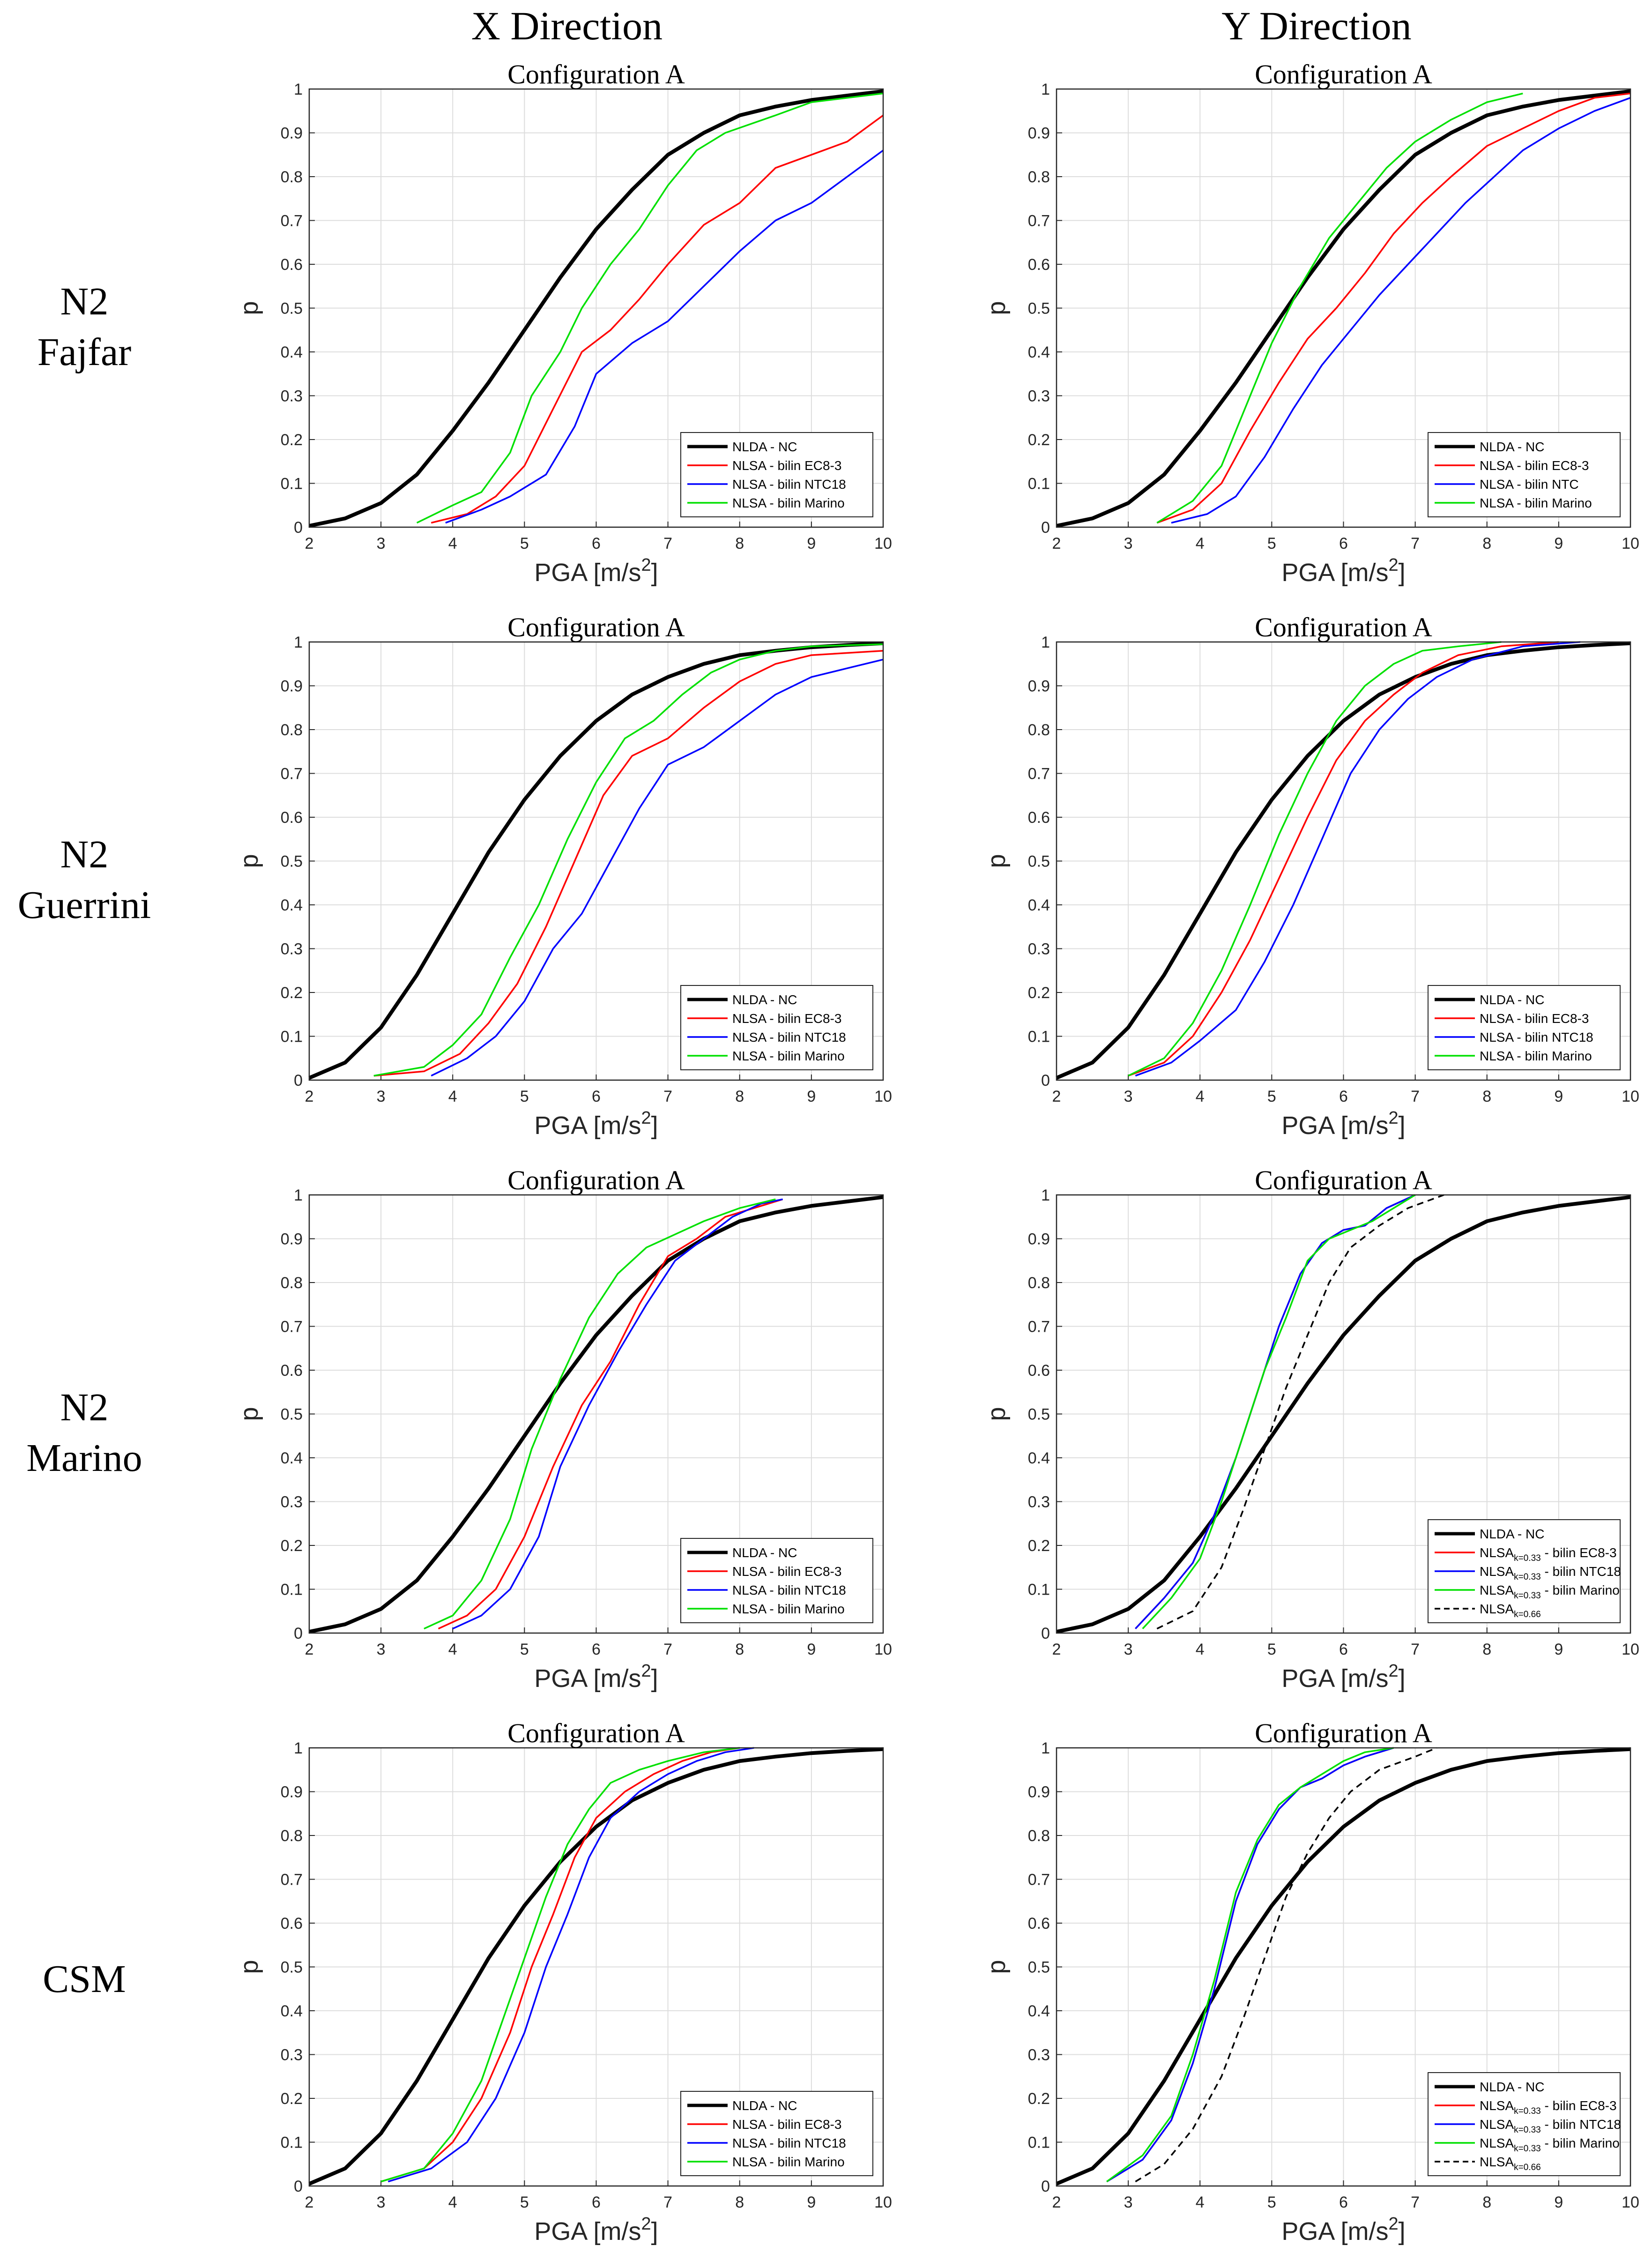 The width and height of the screenshot is (1652, 2268). I want to click on row-label-line1: CSM, so click(84, 1979).